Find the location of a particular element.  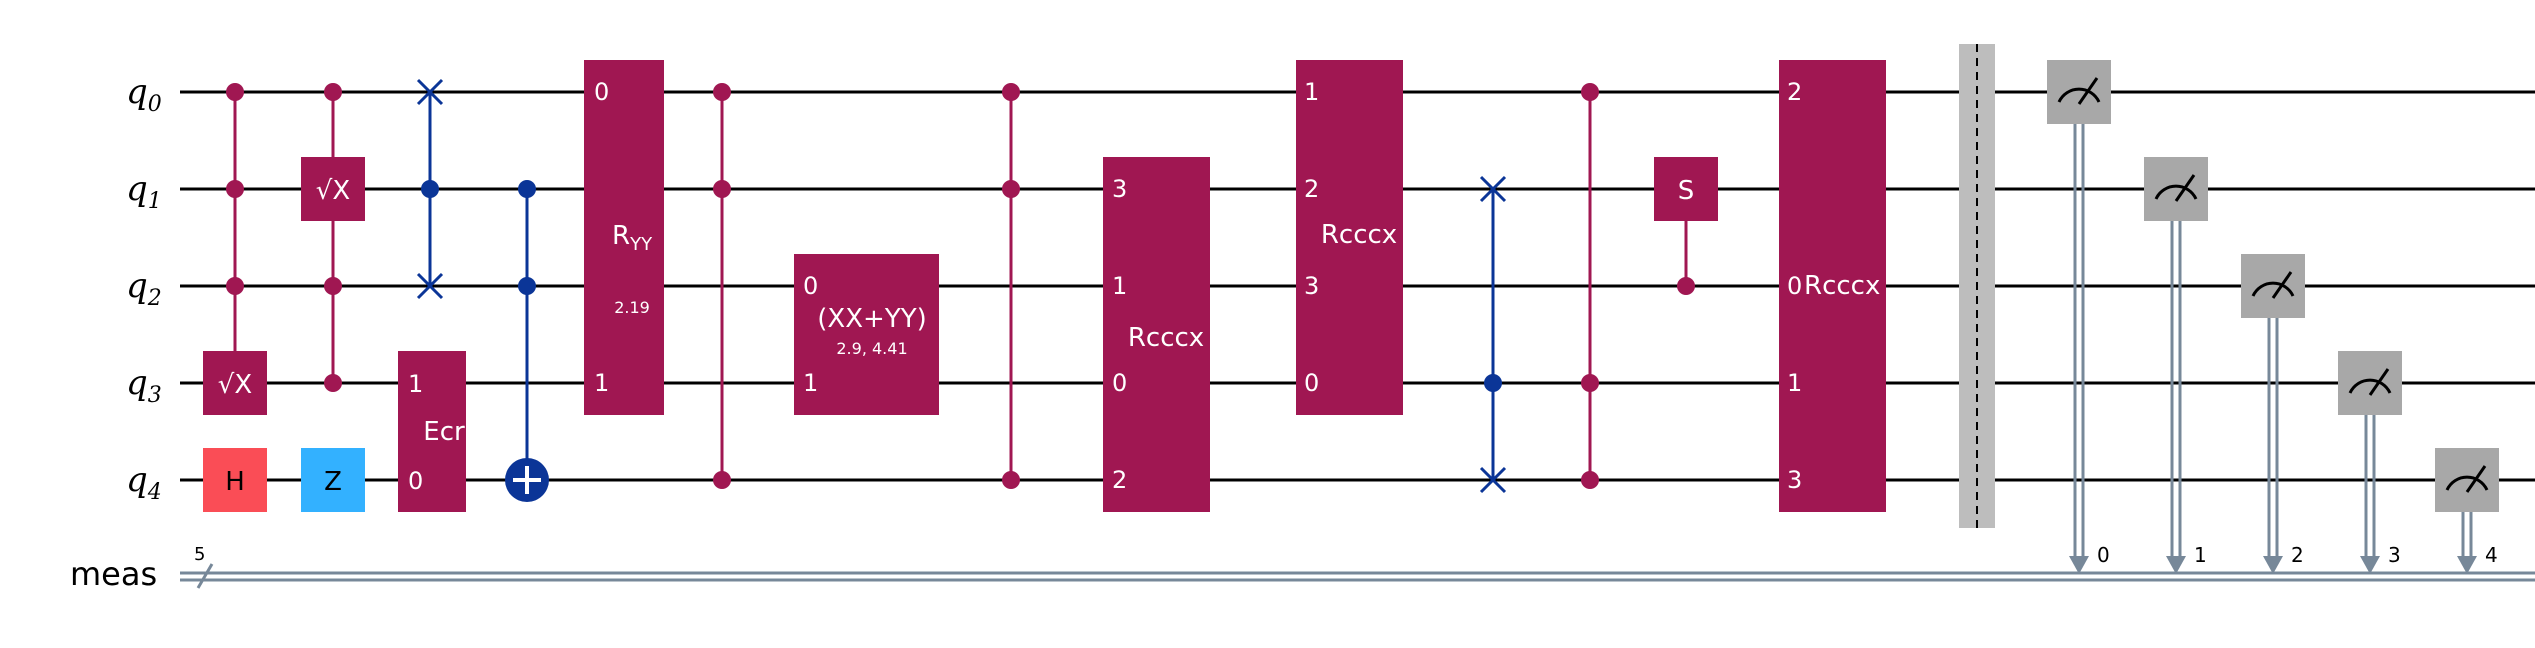

measure-gate-q0: 0 is located at coordinates (2079, 317).